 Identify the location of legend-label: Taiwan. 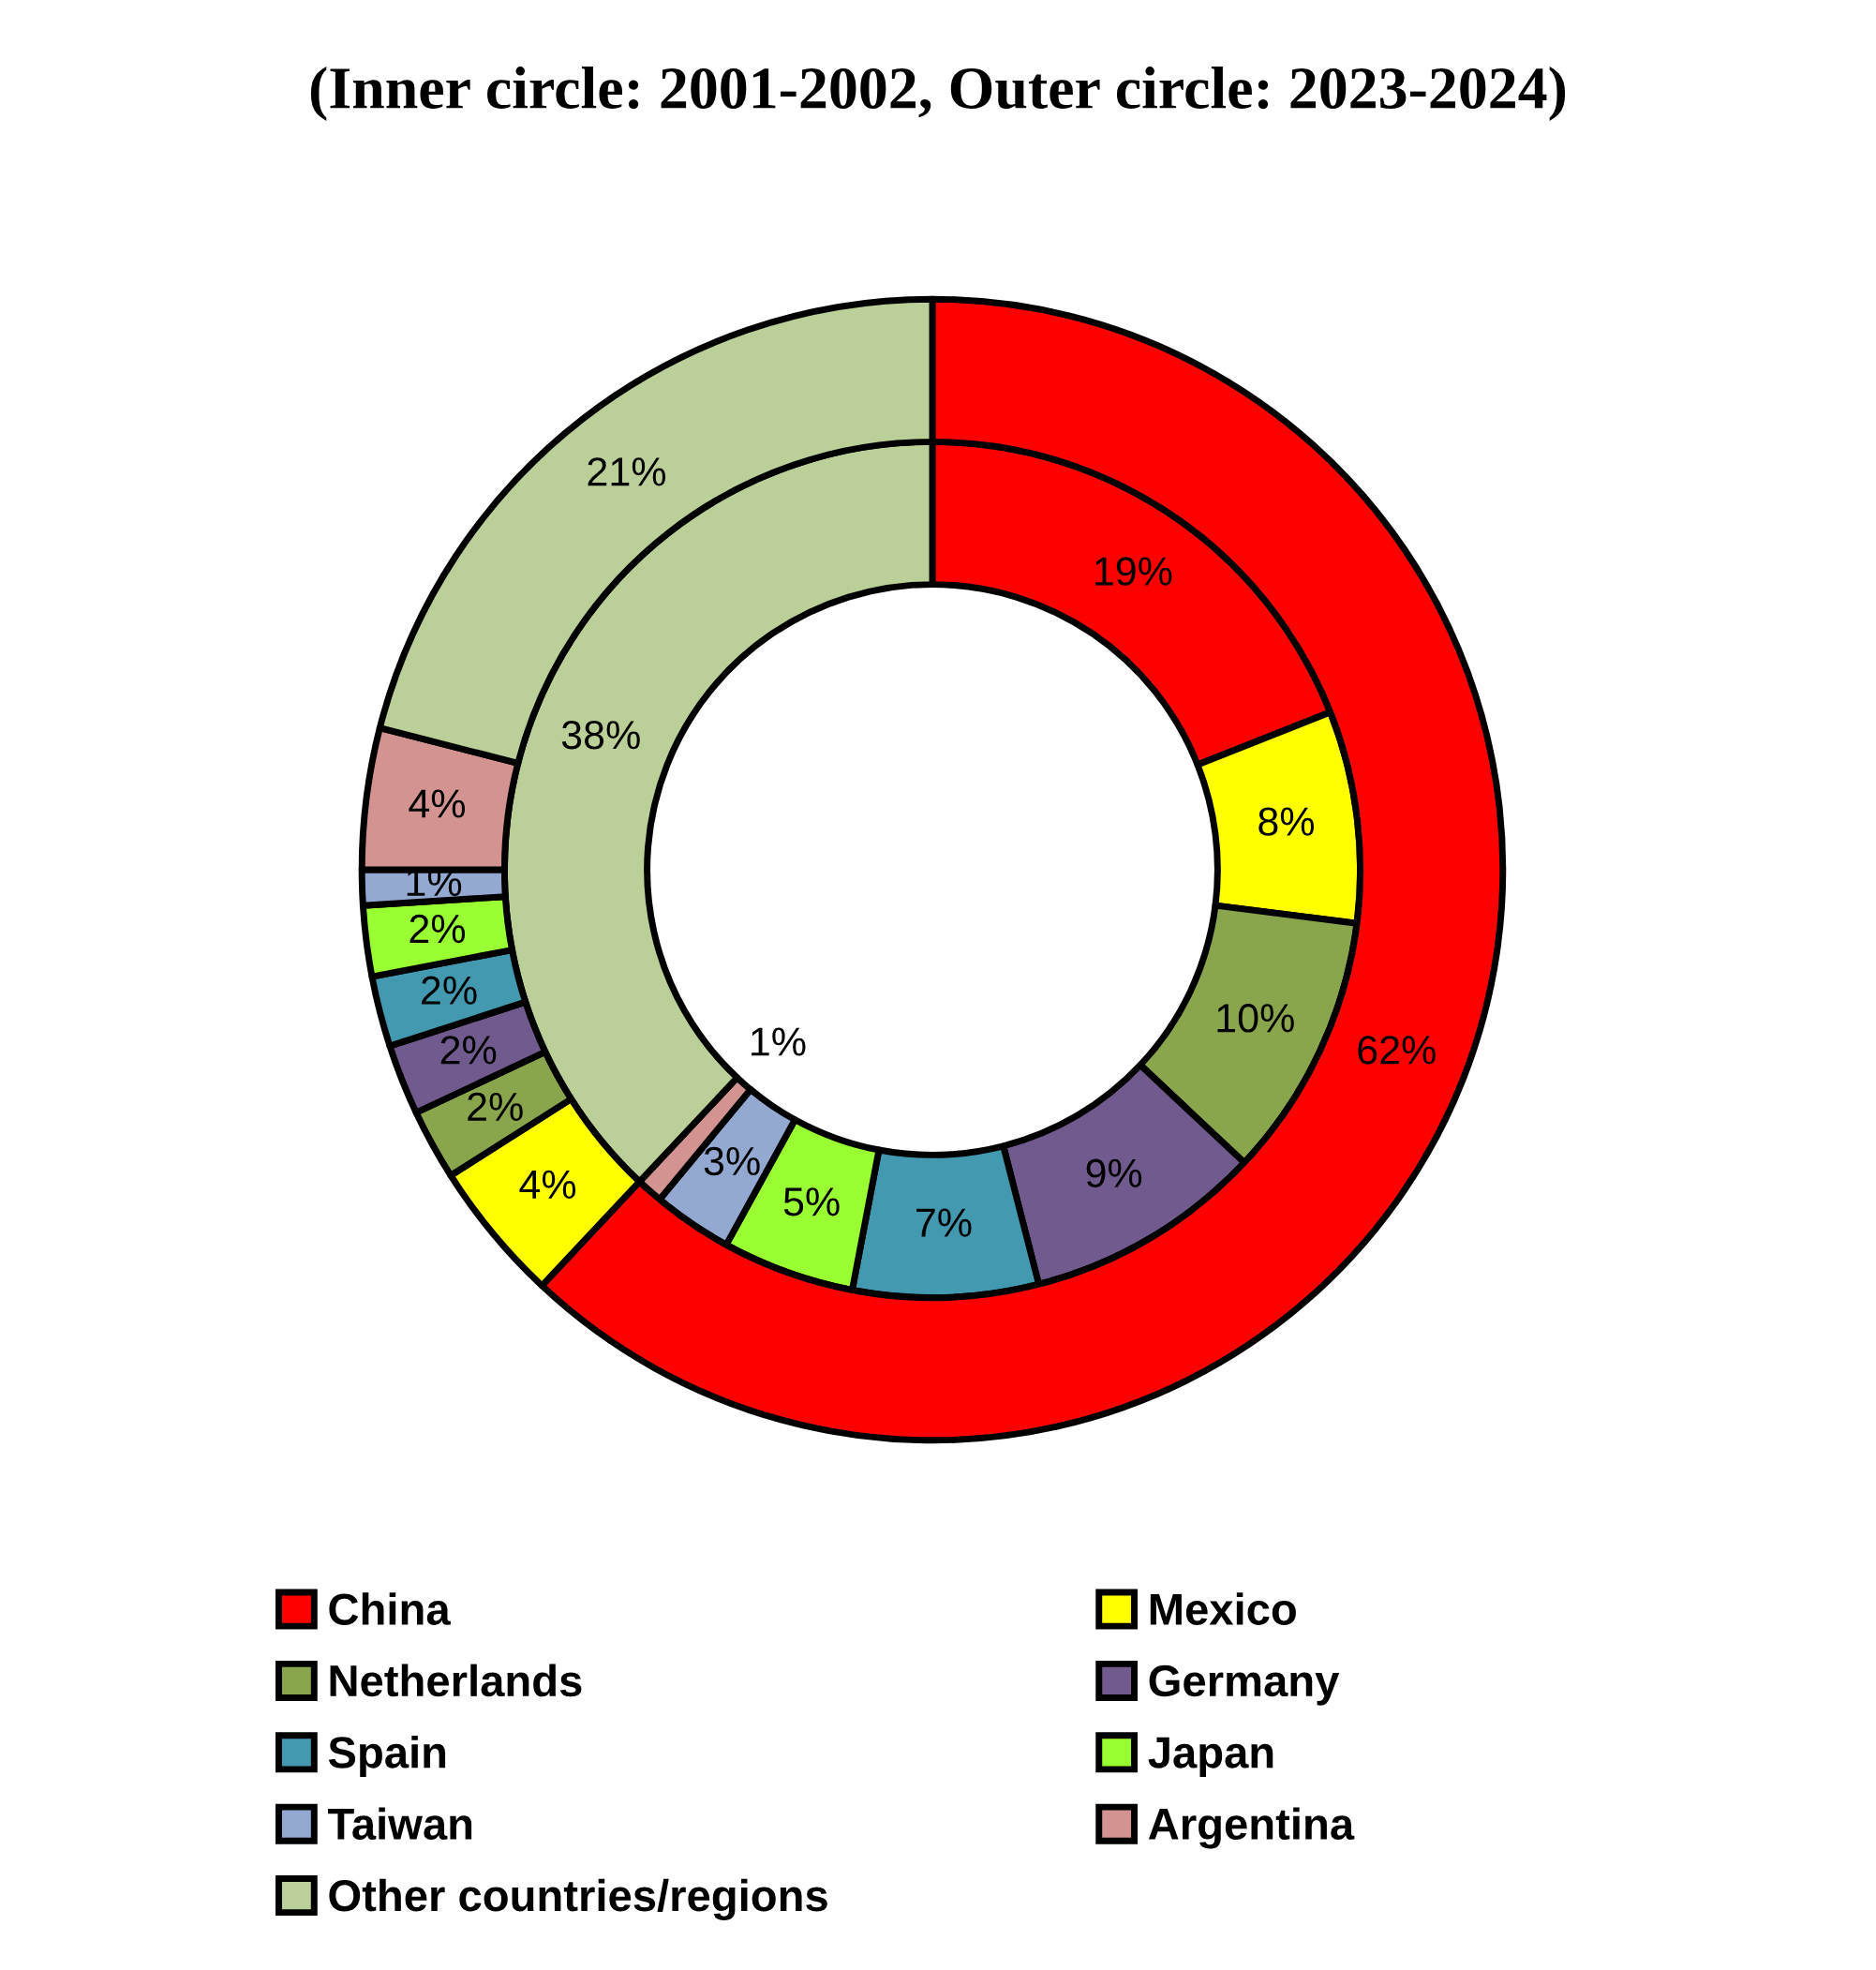
(399, 1824).